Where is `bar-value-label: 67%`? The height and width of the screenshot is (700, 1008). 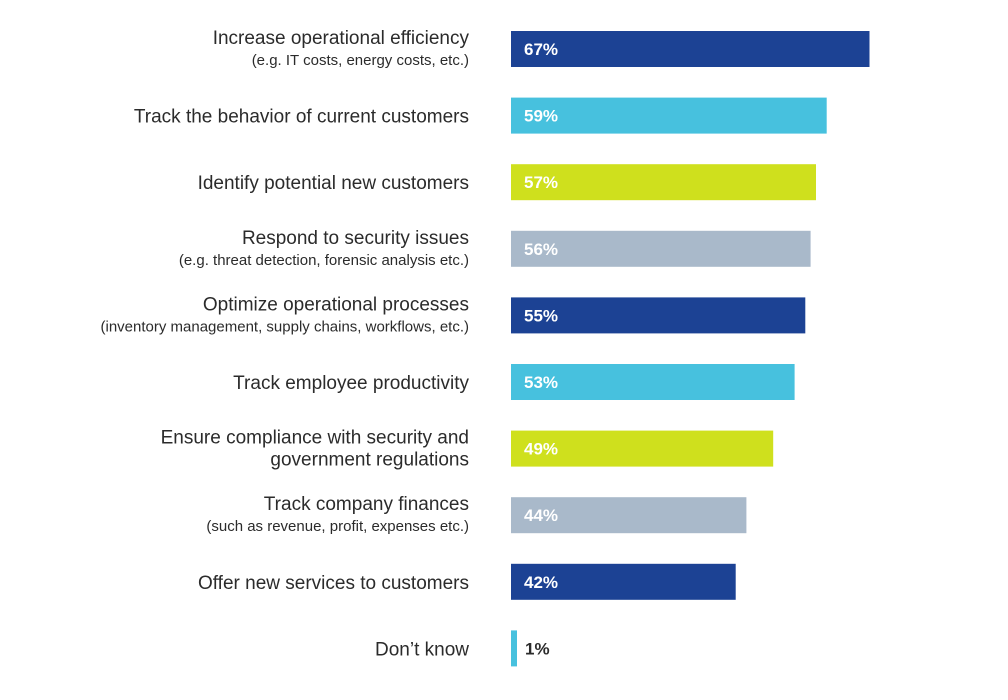 bar-value-label: 67% is located at coordinates (541, 49).